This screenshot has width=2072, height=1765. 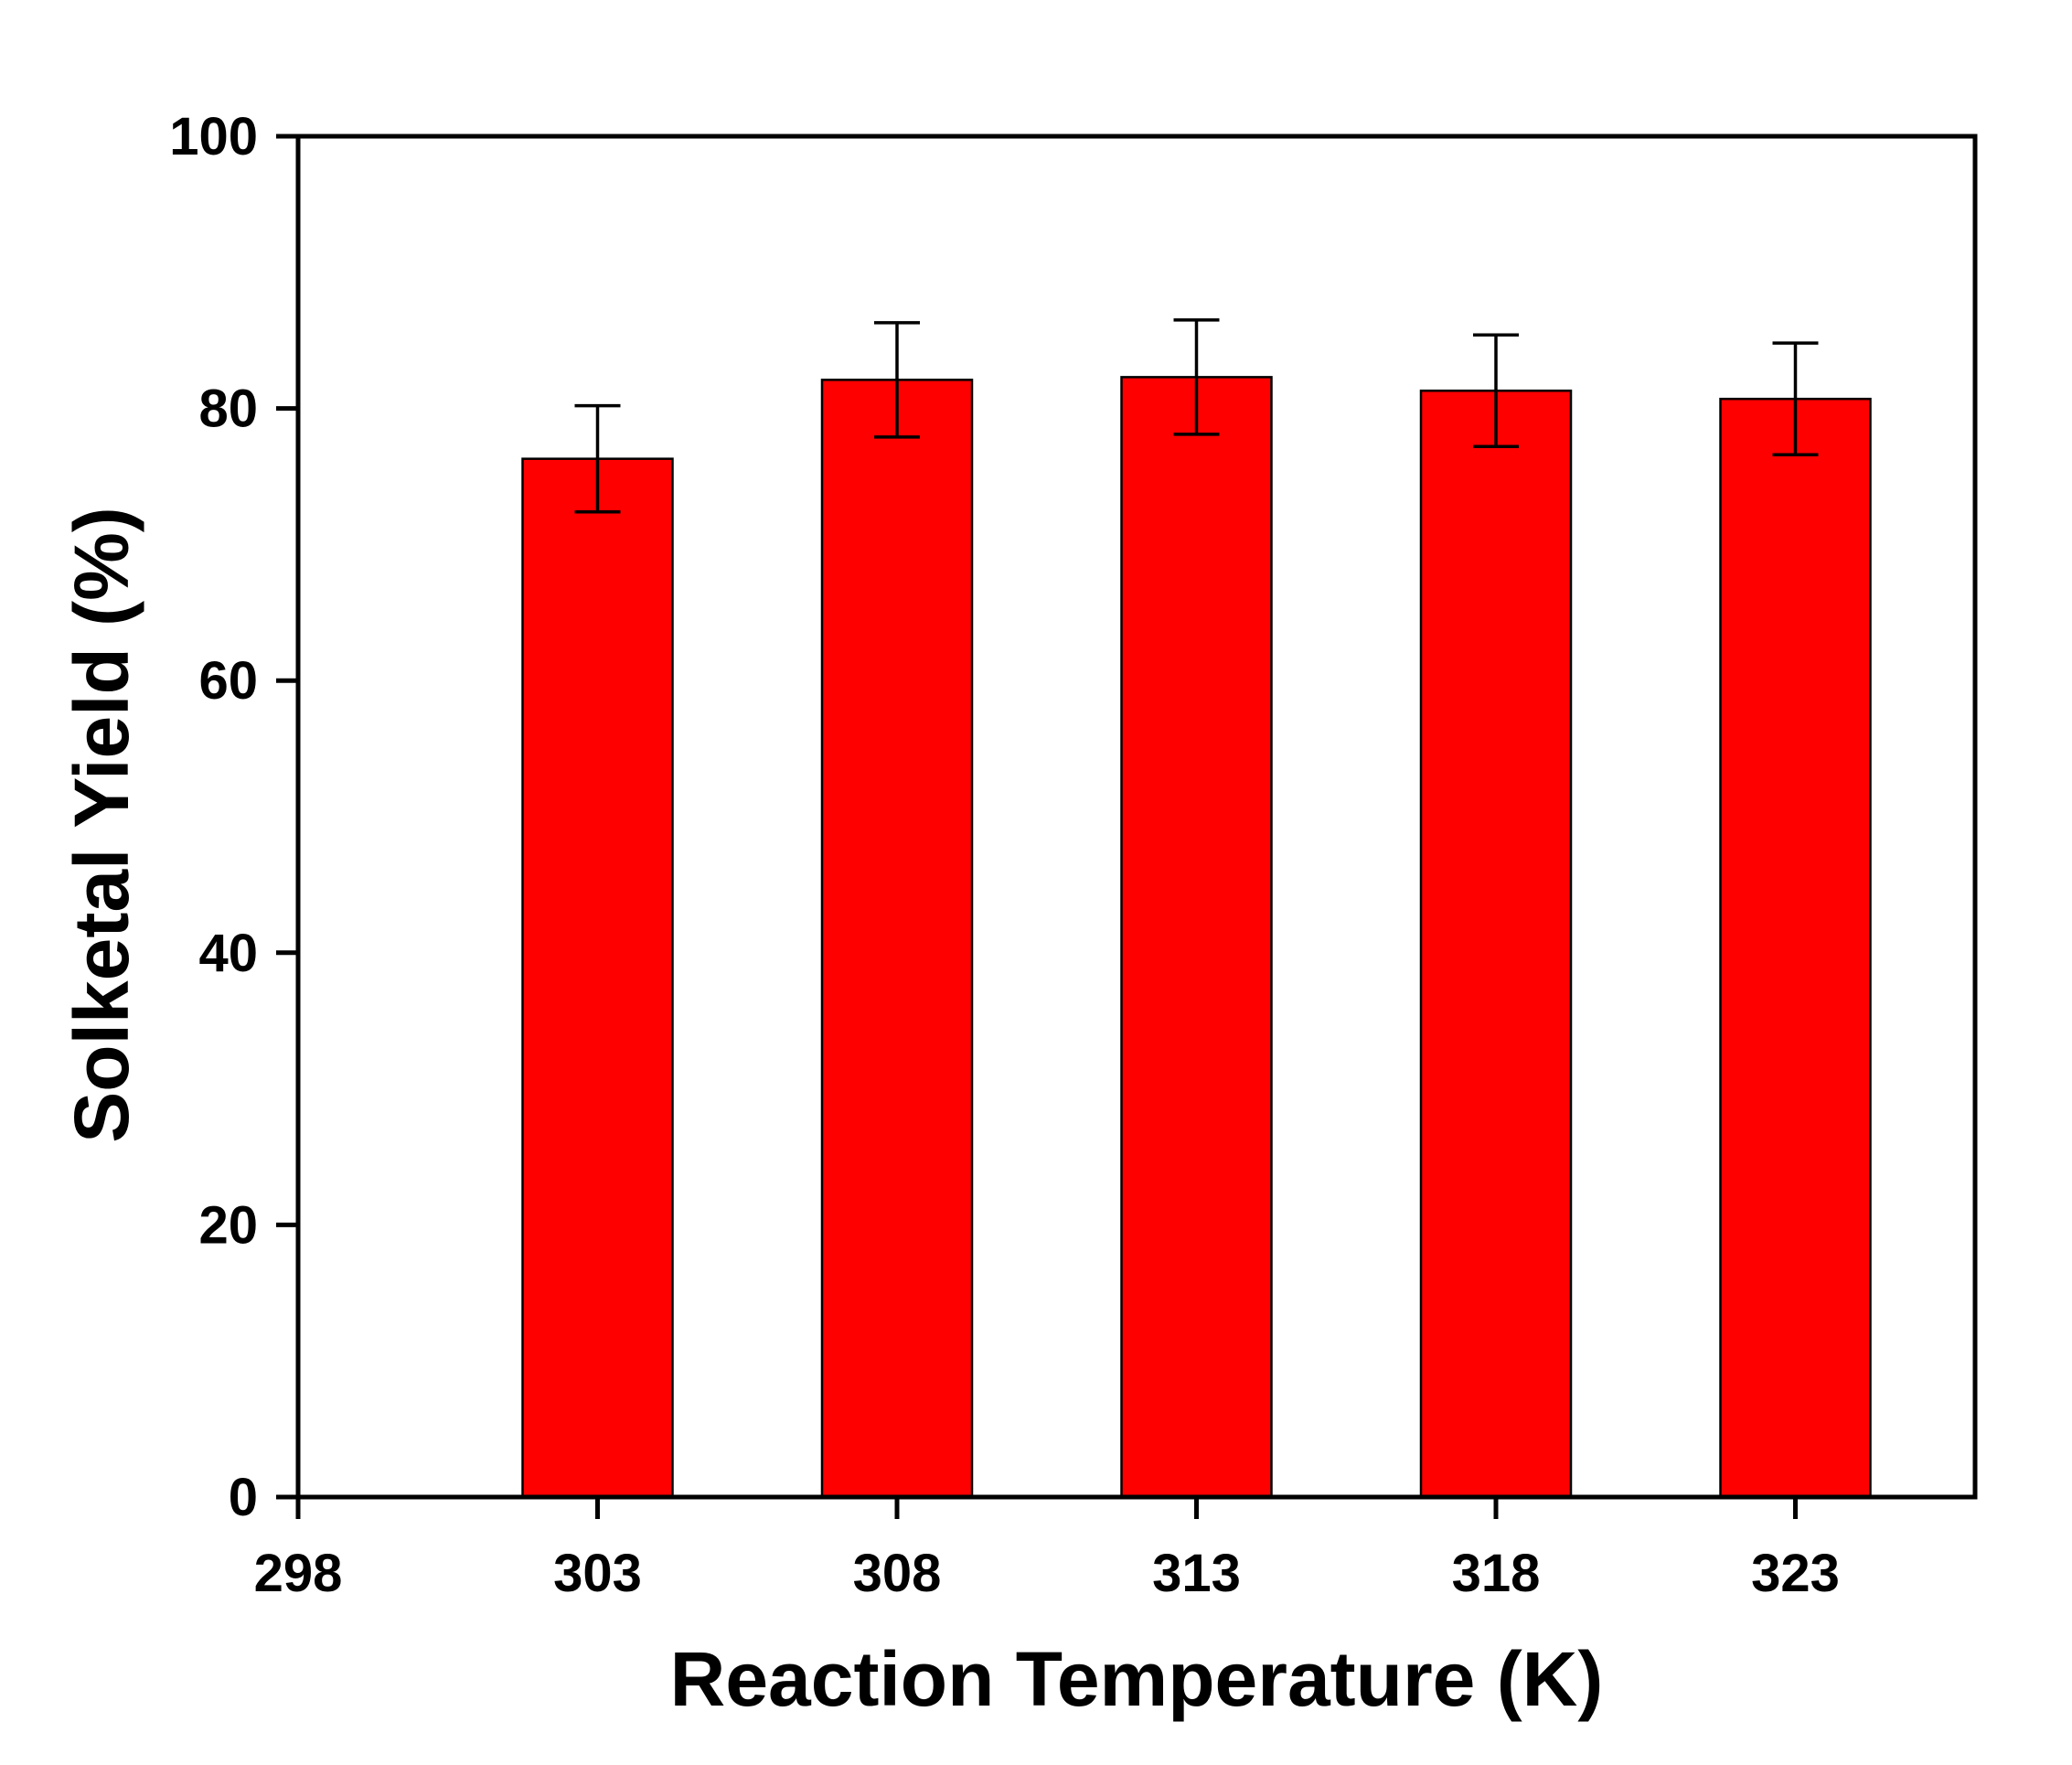 What do you see at coordinates (298, 1573) in the screenshot?
I see `x-tick-label: 298` at bounding box center [298, 1573].